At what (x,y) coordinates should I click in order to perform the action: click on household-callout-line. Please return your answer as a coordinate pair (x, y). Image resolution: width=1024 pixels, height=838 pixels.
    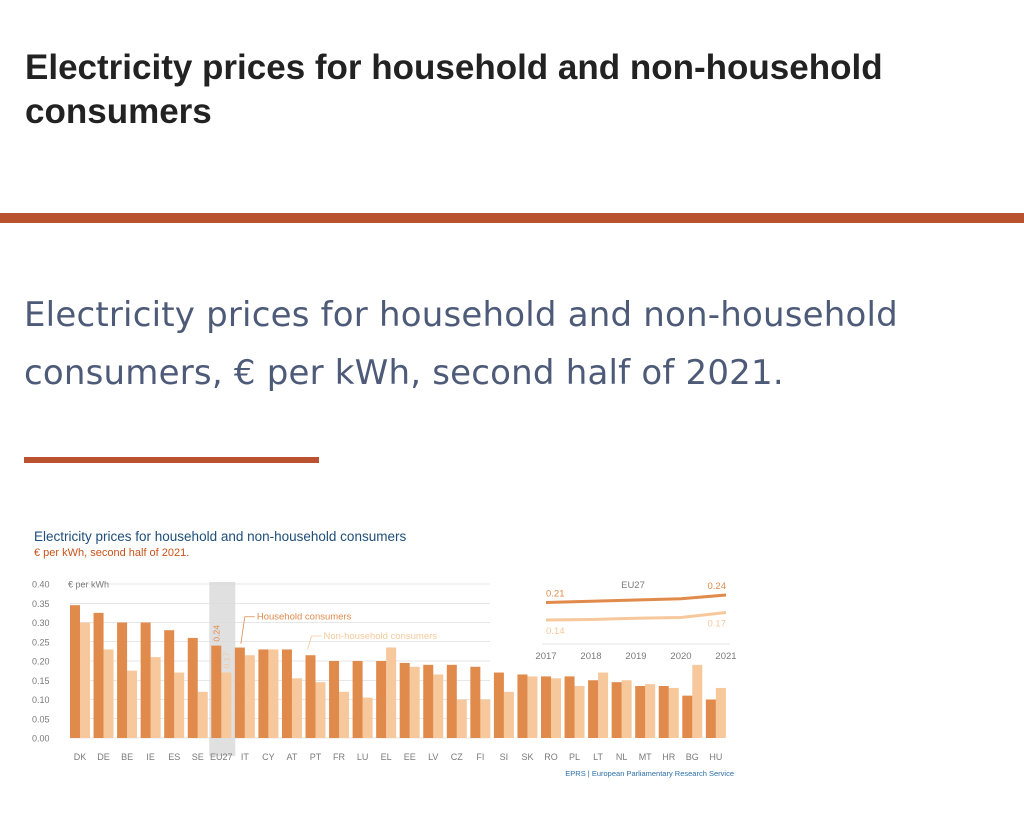
    Looking at the image, I should click on (247, 630).